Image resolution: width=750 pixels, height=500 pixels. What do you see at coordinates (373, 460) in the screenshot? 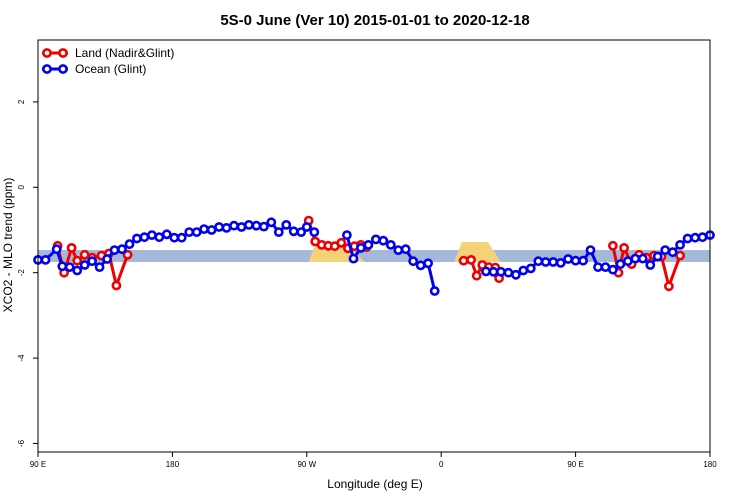
I see `x-axis-ticks: 90 E 180 90 W 0 90 E 180` at bounding box center [373, 460].